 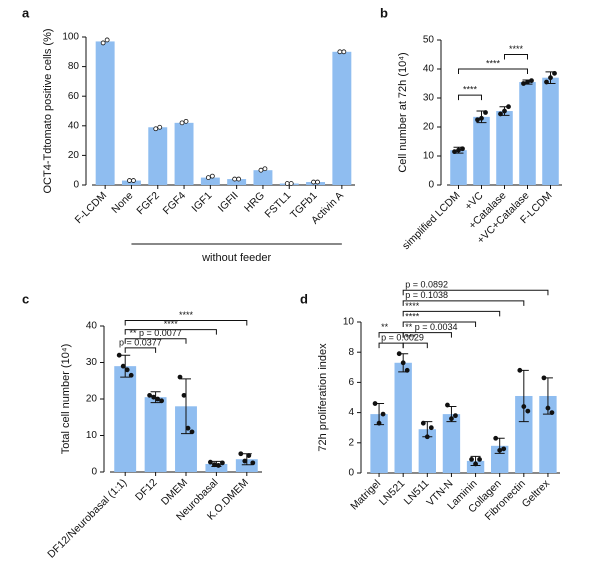 What do you see at coordinates (351, 412) in the screenshot?
I see `y-tick-label: 4` at bounding box center [351, 412].